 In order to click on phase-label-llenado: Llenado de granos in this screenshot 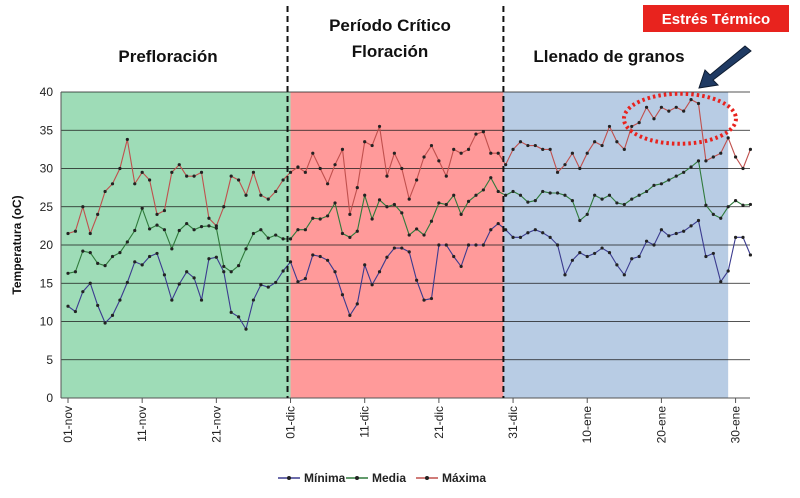, I will do `click(608, 56)`.